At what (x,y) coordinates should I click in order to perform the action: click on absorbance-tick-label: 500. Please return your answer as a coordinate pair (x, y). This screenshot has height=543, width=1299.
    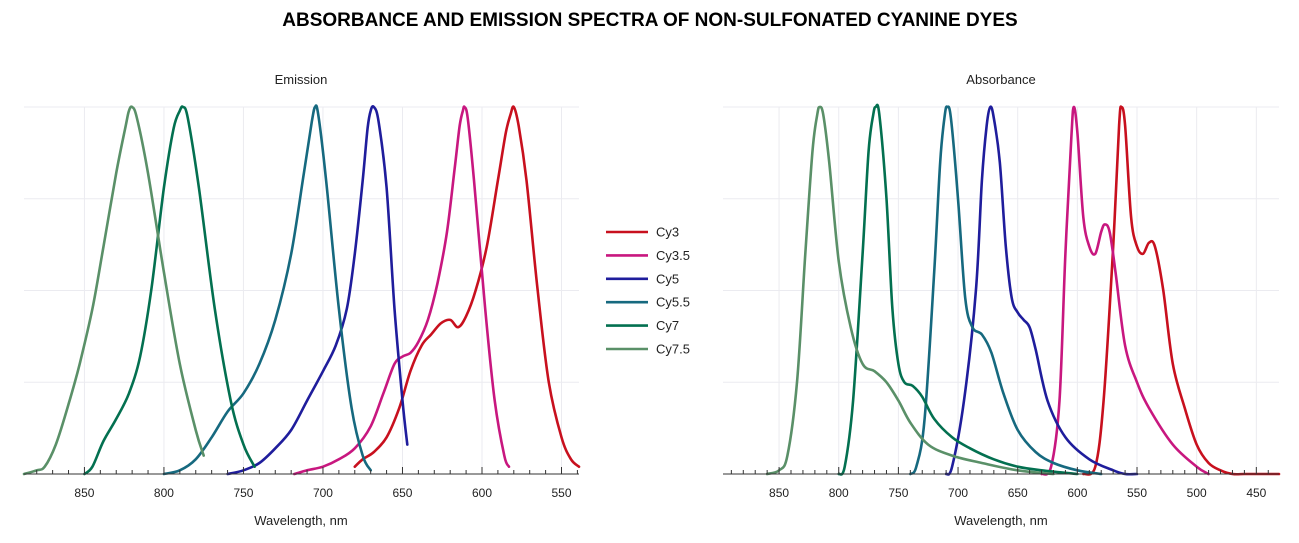
    Looking at the image, I should click on (1197, 493).